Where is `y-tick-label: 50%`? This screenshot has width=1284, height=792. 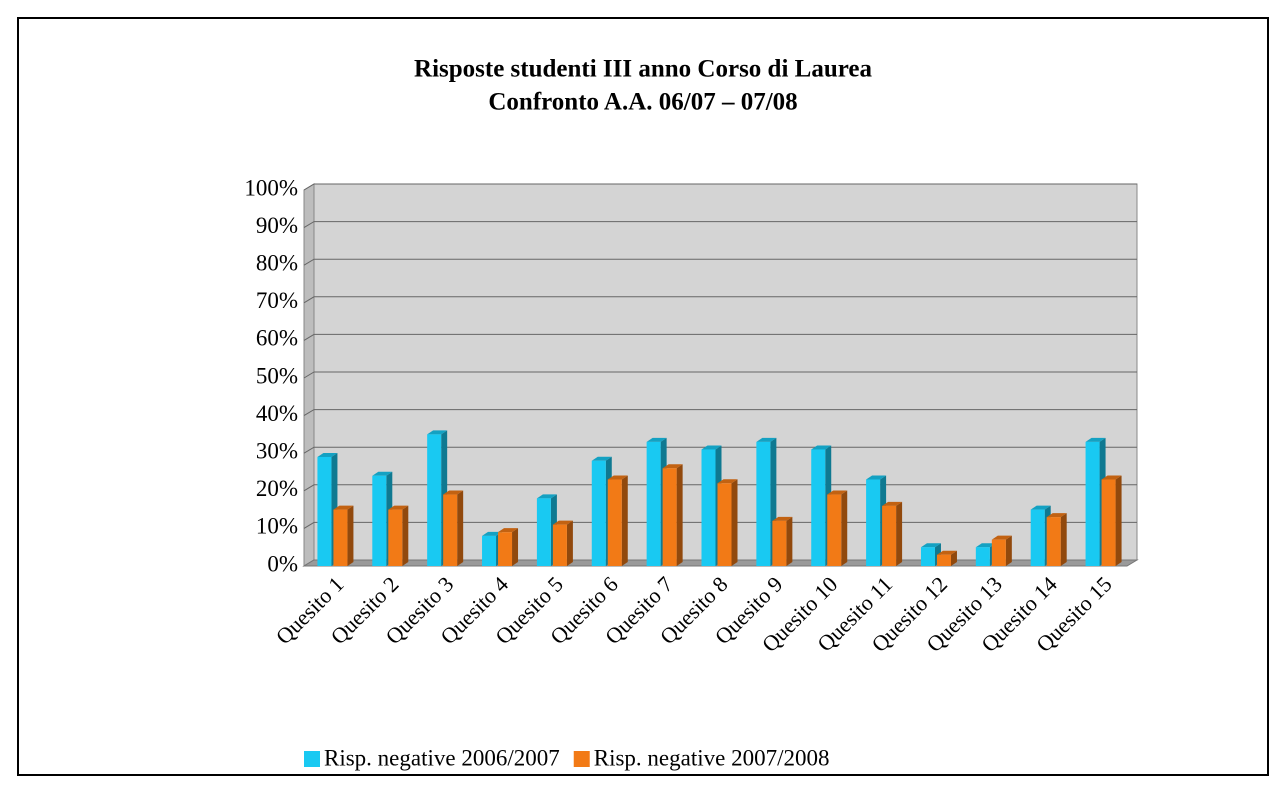 y-tick-label: 50% is located at coordinates (277, 375).